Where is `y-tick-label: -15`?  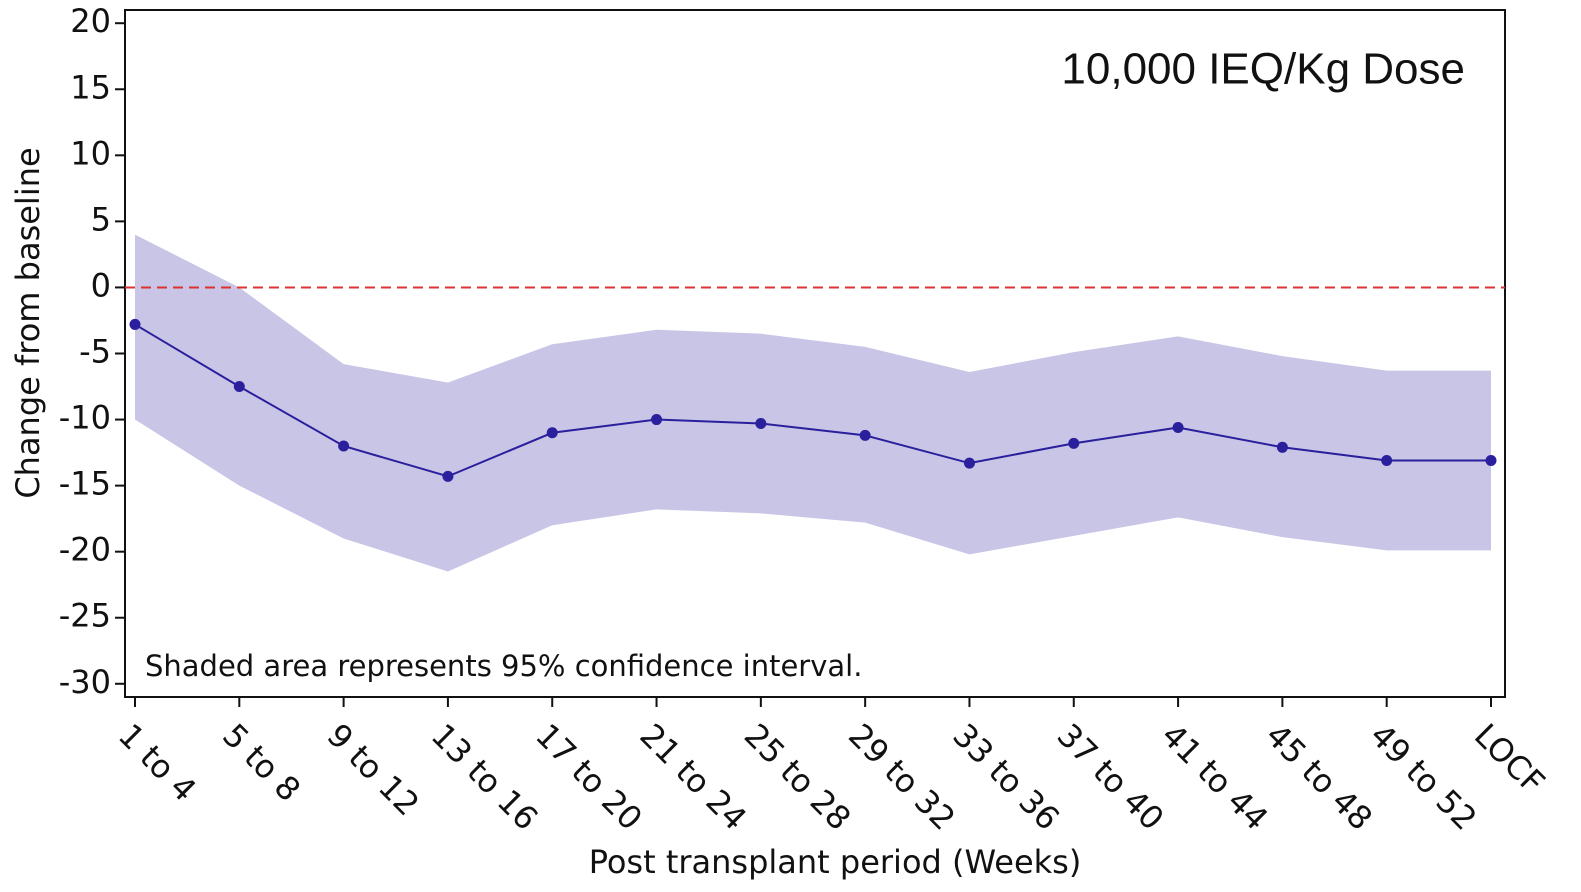 y-tick-label: -15 is located at coordinates (85, 484).